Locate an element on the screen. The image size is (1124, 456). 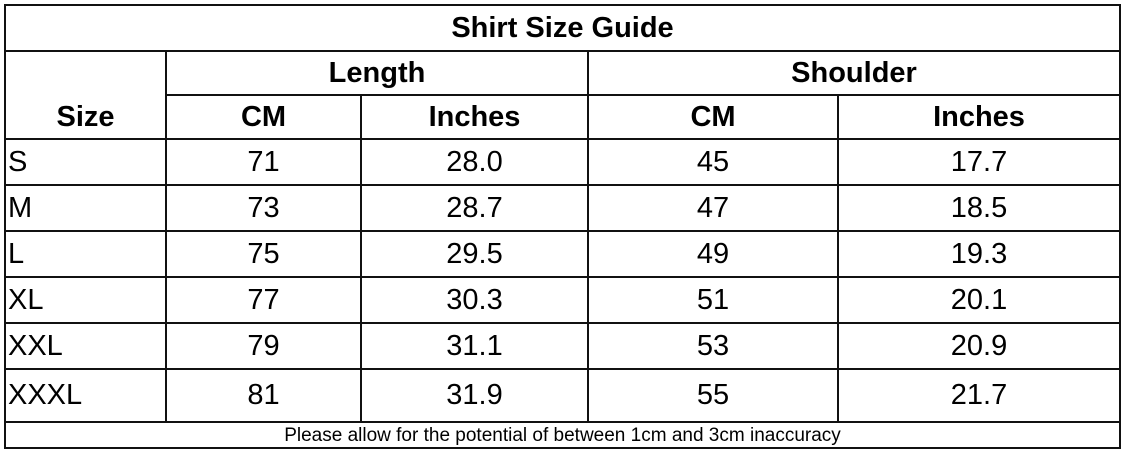
table-row: XL 77 30.3 51 20.1 is located at coordinates (562, 300).